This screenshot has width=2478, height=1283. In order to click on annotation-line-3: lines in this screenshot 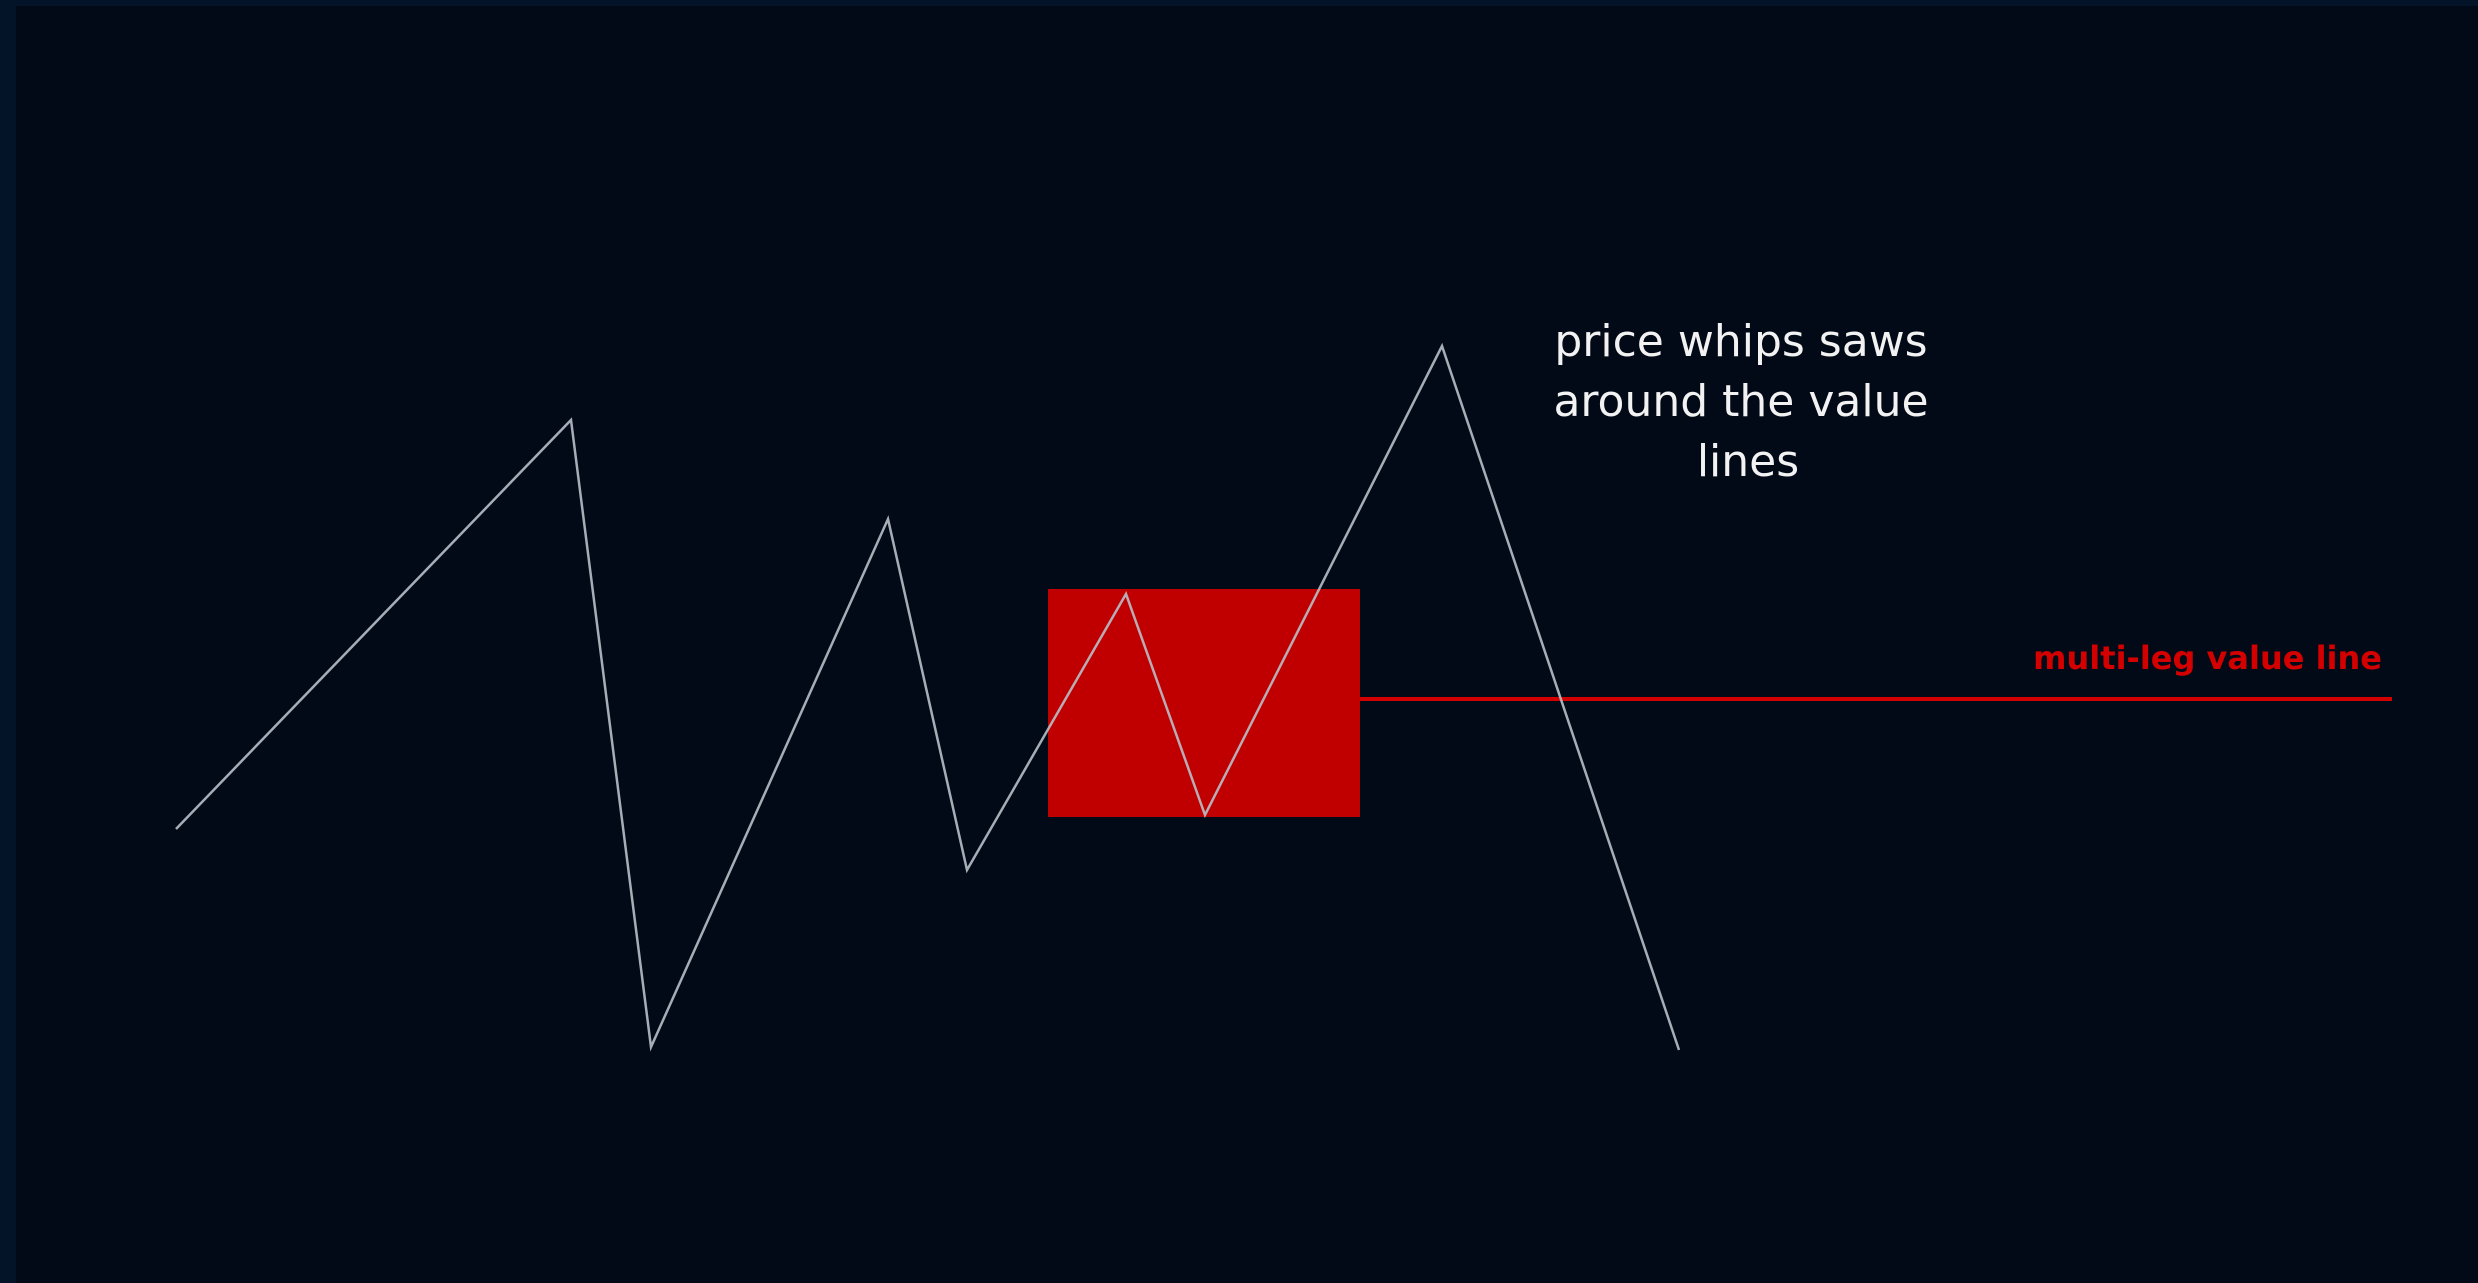, I will do `click(1748, 461)`.